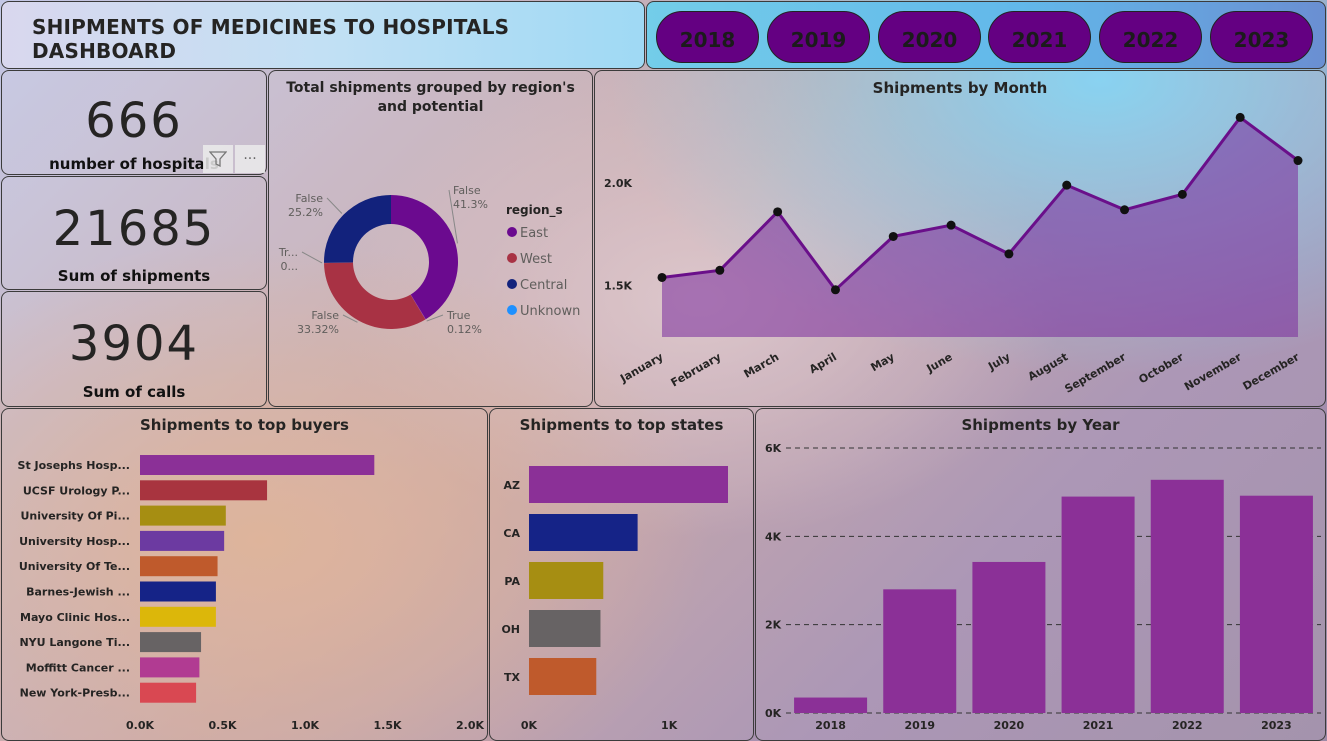  I want to click on year-button-2022: 2022, so click(1150, 37).